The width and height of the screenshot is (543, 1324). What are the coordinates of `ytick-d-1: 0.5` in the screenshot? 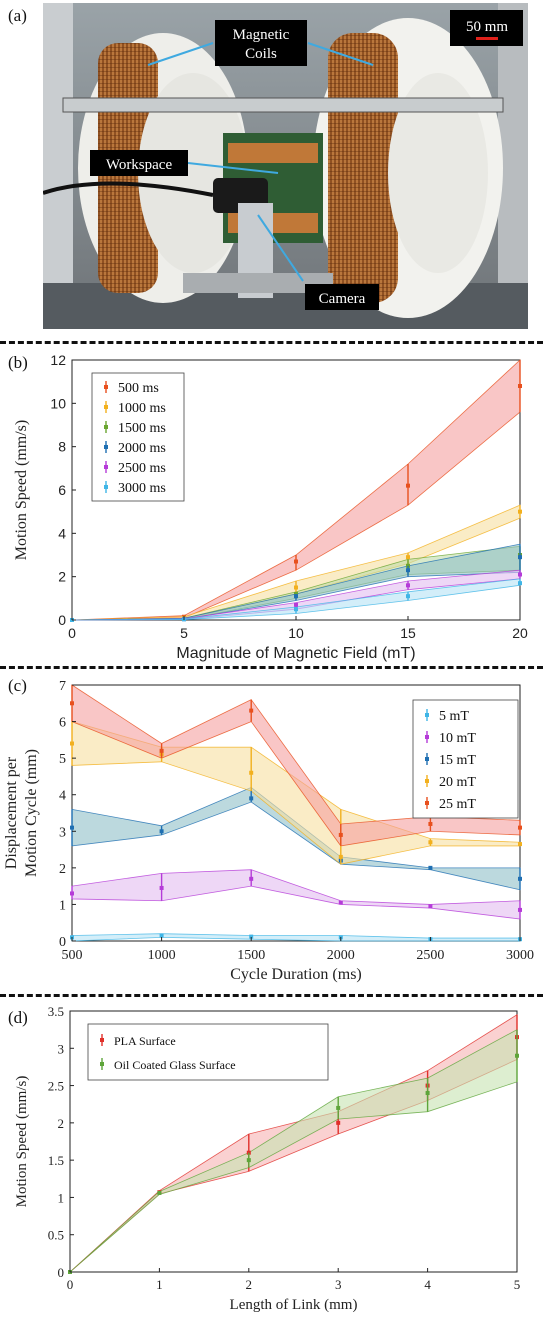 It's located at (56, 1235).